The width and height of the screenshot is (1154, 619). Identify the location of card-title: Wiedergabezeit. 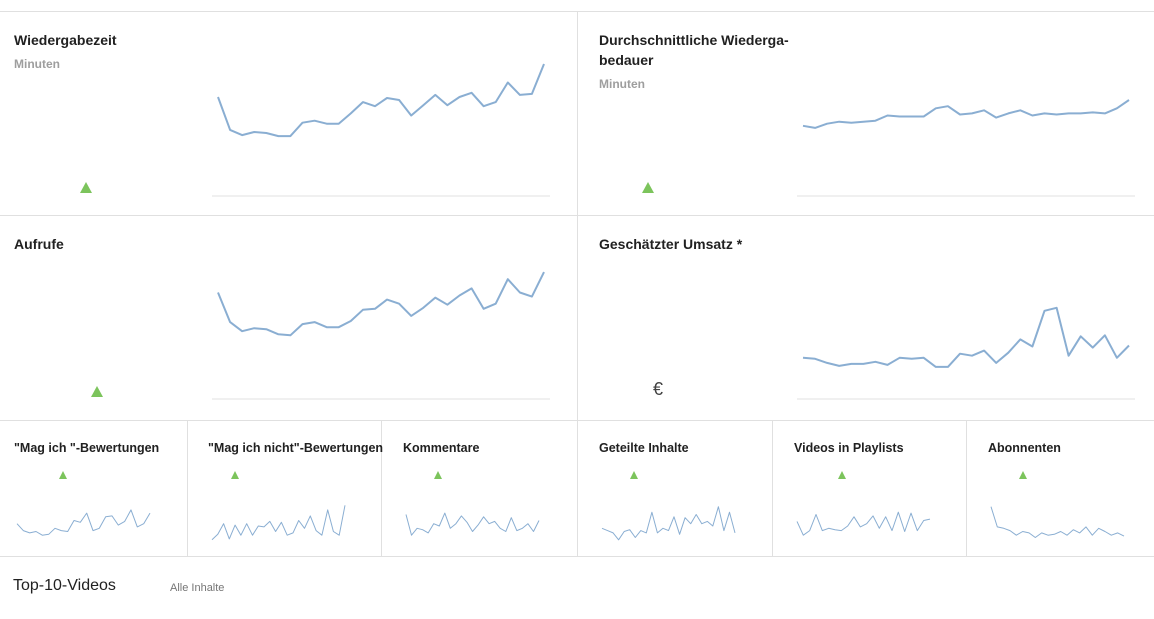
(65, 40).